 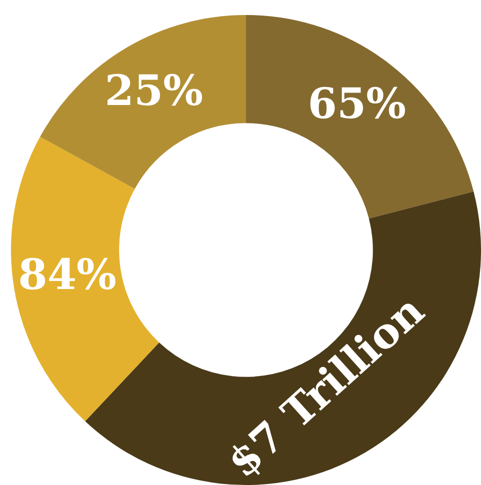 I want to click on text: 25%, so click(x=154, y=91).